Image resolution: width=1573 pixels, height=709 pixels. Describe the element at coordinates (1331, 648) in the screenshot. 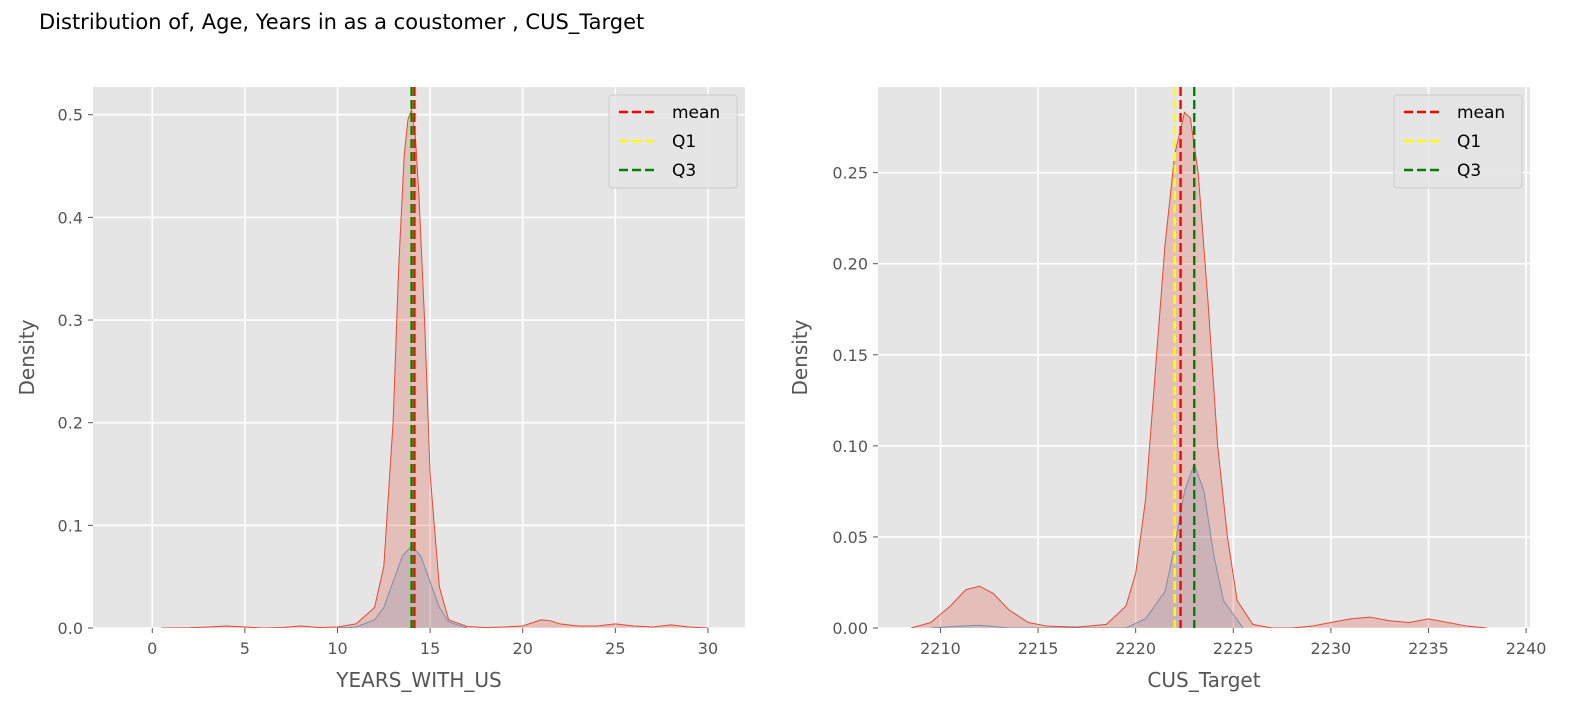

I see `x-tick-label: 2230` at that location.